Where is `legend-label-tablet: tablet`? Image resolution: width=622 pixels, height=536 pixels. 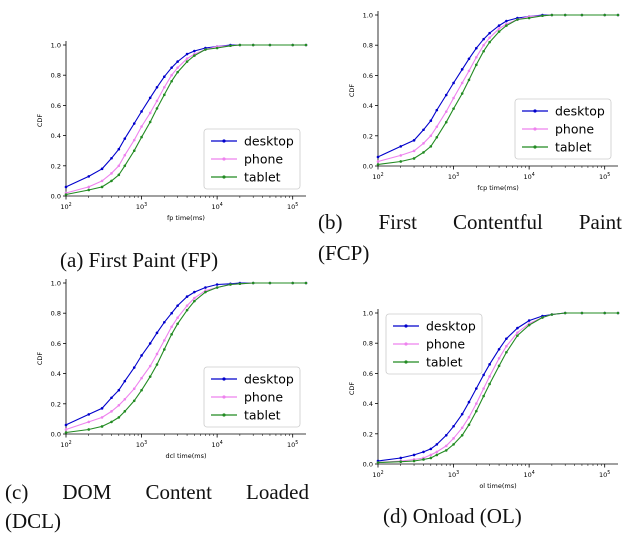 legend-label-tablet: tablet is located at coordinates (444, 362).